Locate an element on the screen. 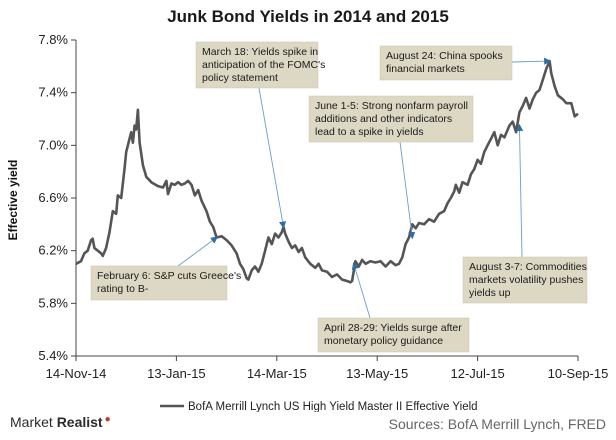 The height and width of the screenshot is (440, 616). annotation-text: yields up is located at coordinates (490, 293).